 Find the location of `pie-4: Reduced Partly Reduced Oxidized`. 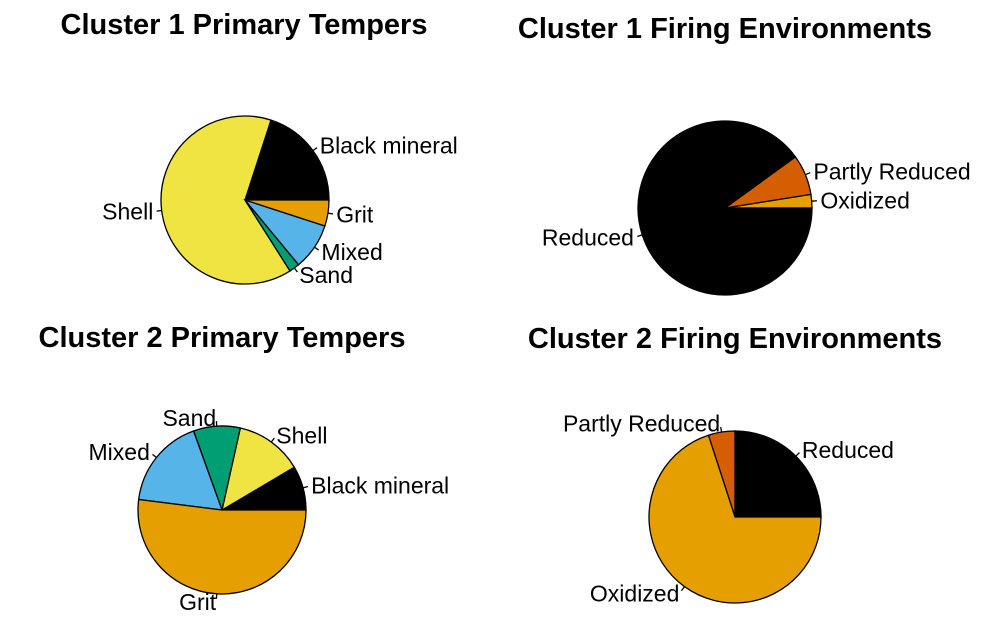

pie-4: Reduced Partly Reduced Oxidized is located at coordinates (728, 509).